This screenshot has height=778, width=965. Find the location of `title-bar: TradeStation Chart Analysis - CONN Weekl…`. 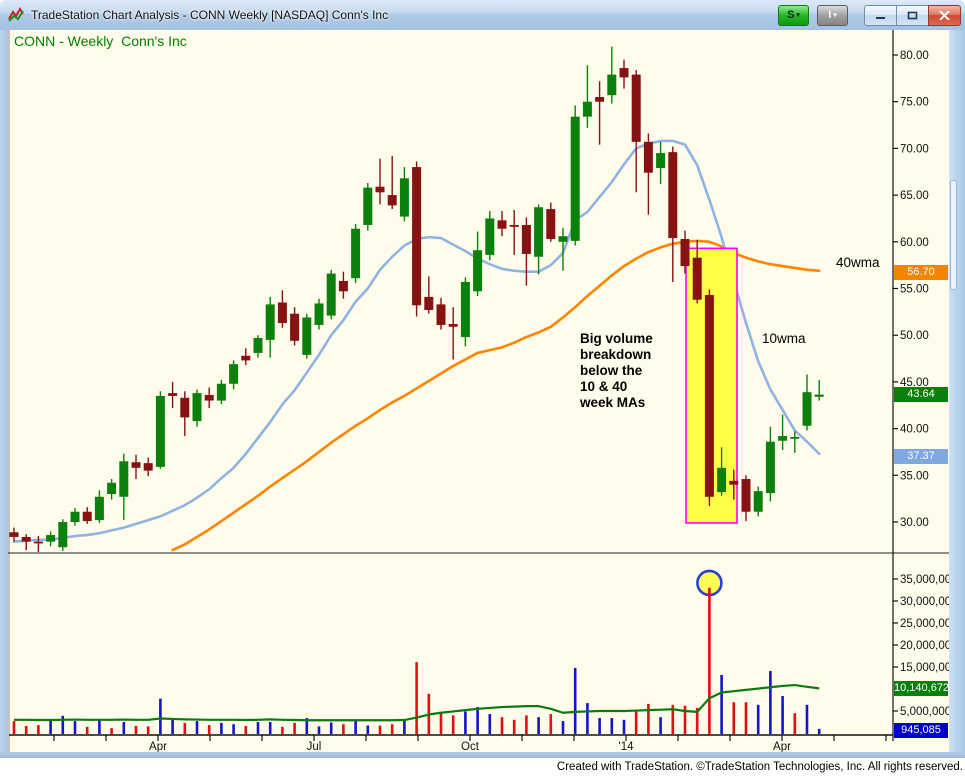

title-bar: TradeStation Chart Analysis - CONN Weekl… is located at coordinates (482, 15).